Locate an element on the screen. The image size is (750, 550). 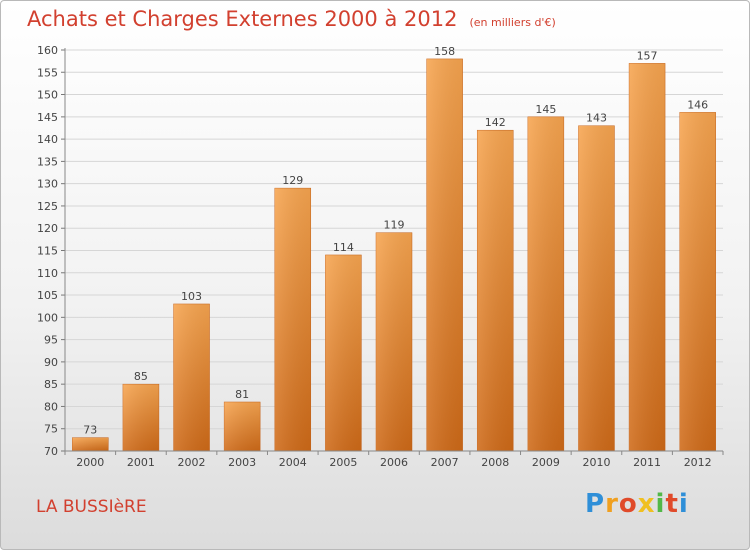
data-label-2005: 114 is located at coordinates (343, 247).